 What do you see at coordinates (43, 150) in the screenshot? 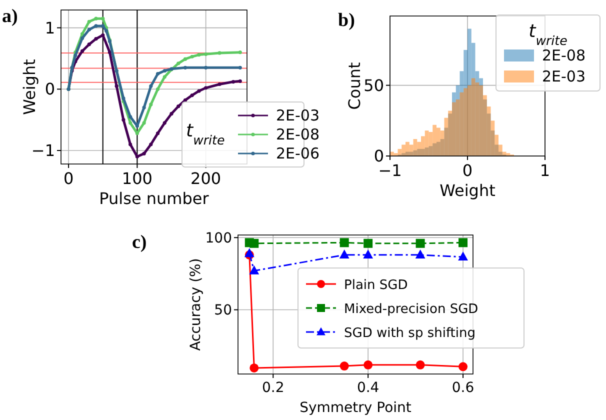
I see `y-tick-label: −1` at bounding box center [43, 150].